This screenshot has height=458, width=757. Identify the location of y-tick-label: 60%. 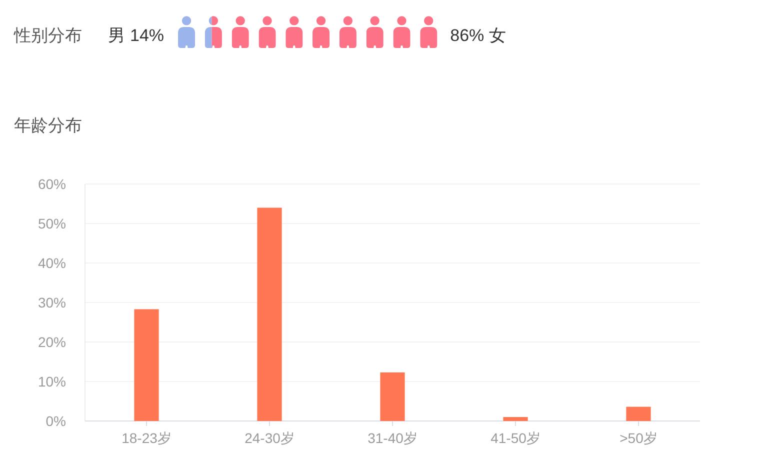
(52, 184).